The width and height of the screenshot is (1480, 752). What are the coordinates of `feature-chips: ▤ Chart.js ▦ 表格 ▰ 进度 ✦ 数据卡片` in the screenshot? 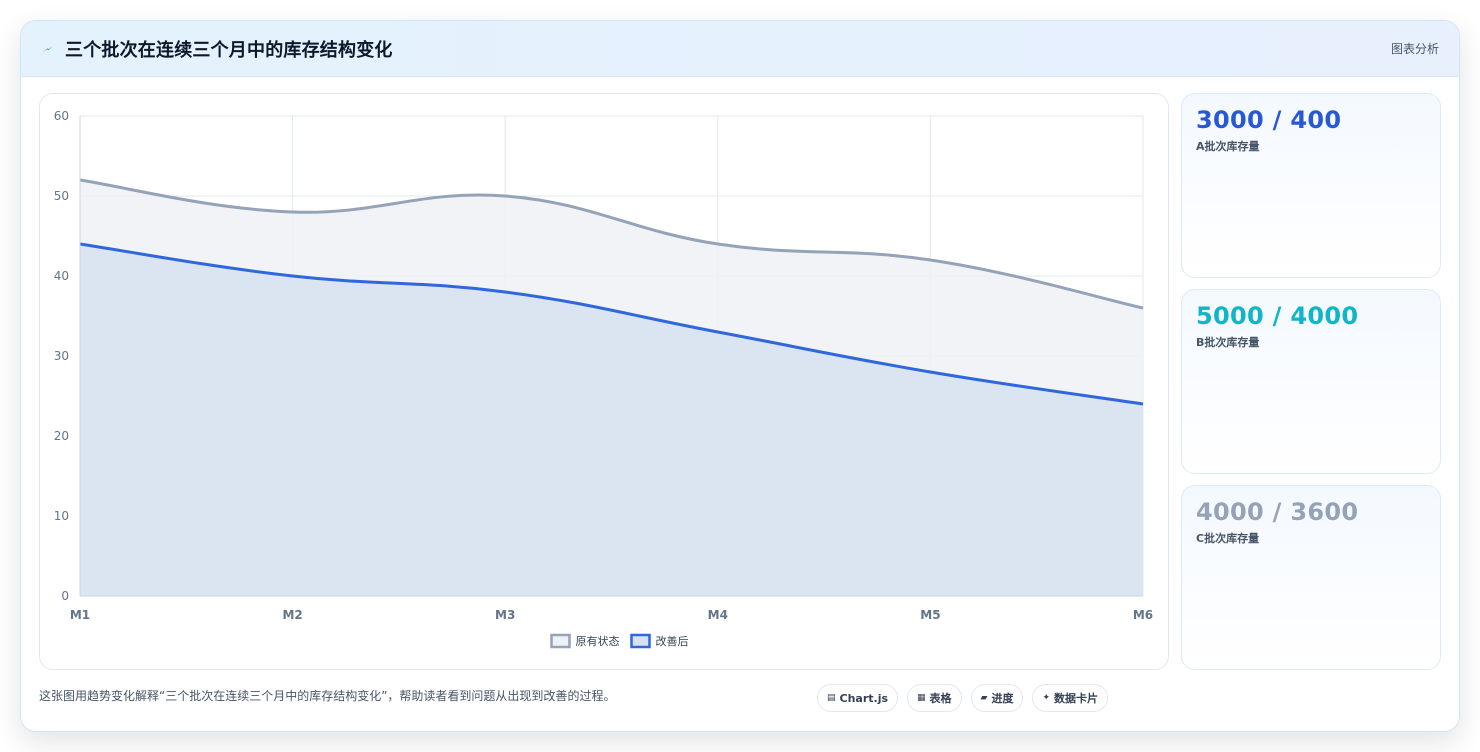 It's located at (963, 698).